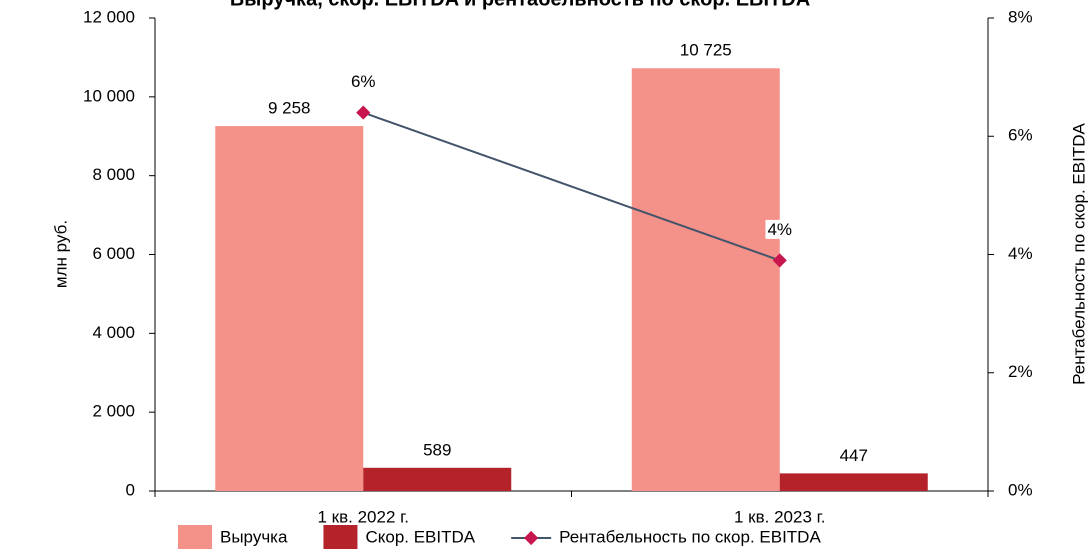 The height and width of the screenshot is (549, 1091). What do you see at coordinates (531, 538) in the screenshot?
I see `legend-marker` at bounding box center [531, 538].